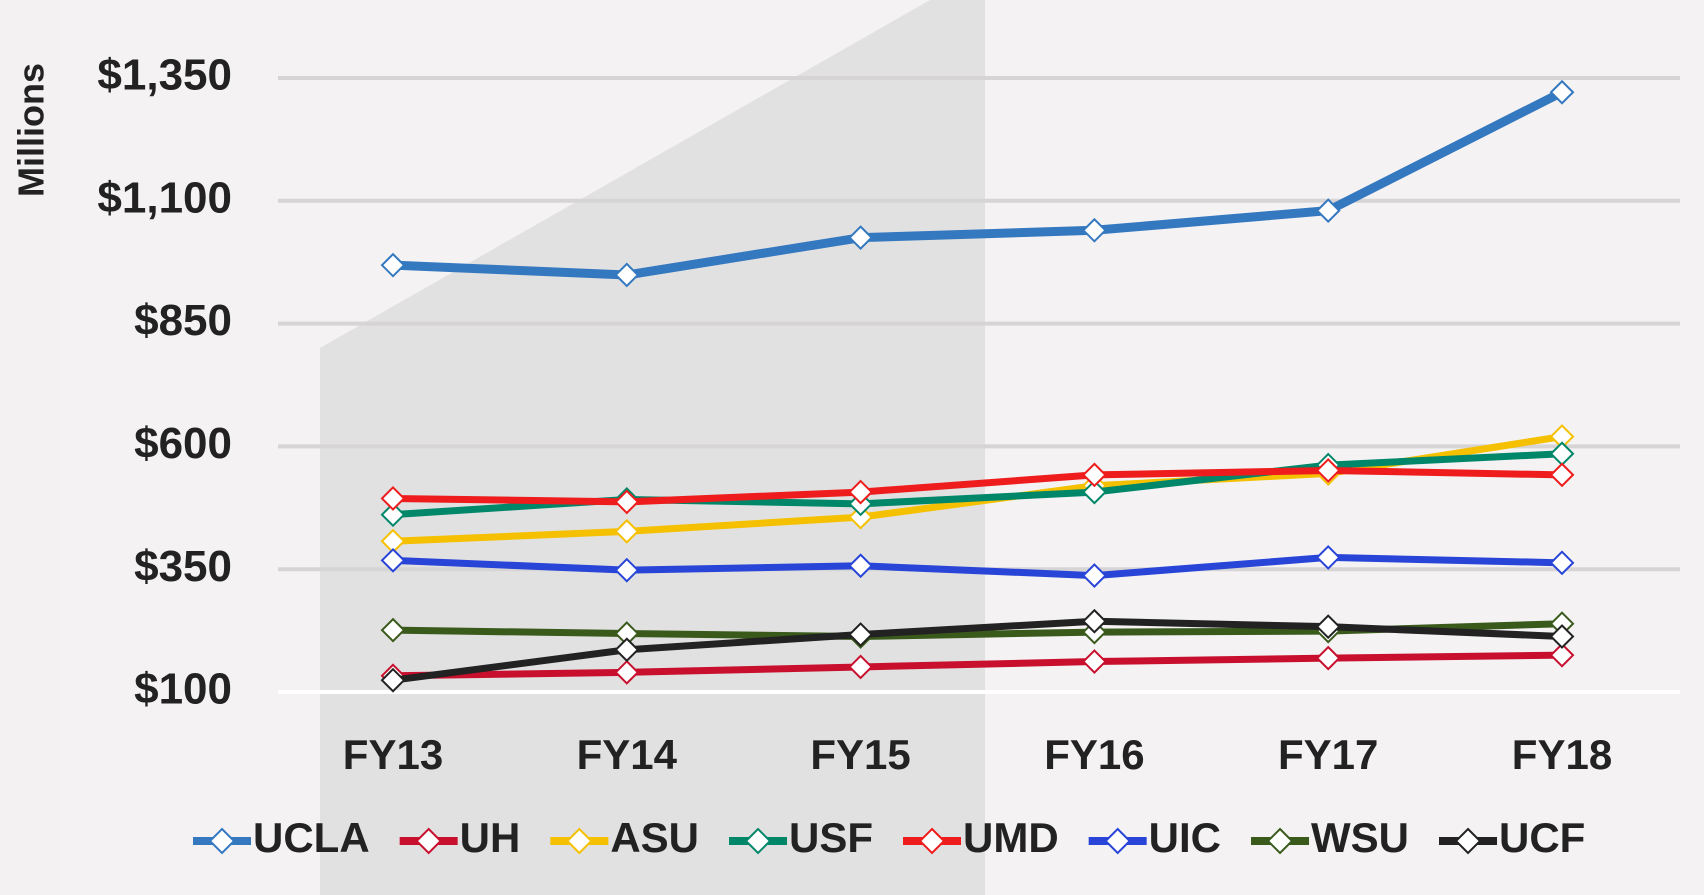 The width and height of the screenshot is (1704, 895). I want to click on y-tick-label: $100, so click(183, 689).